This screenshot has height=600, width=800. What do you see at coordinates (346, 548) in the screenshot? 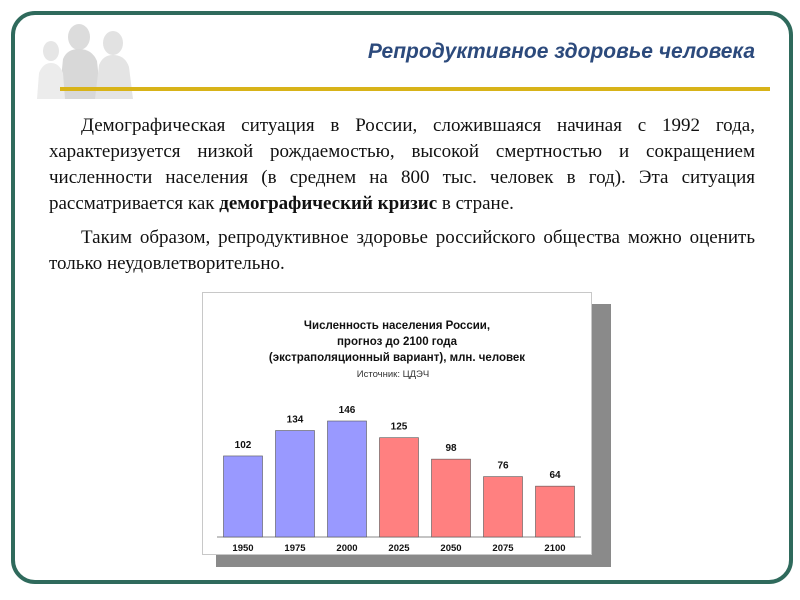
I see `tick-label-2000: 2000` at bounding box center [346, 548].